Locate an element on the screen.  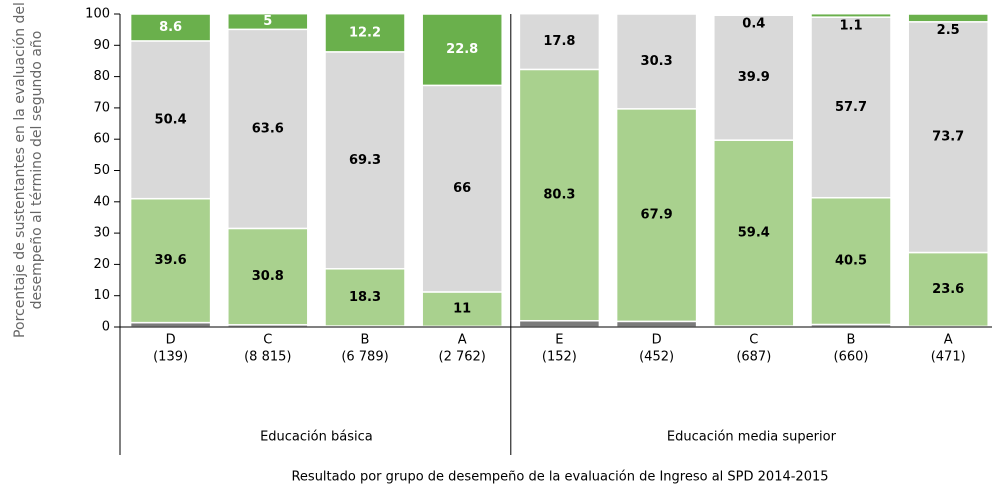
y-tick-label: 70 is located at coordinates (101, 107).